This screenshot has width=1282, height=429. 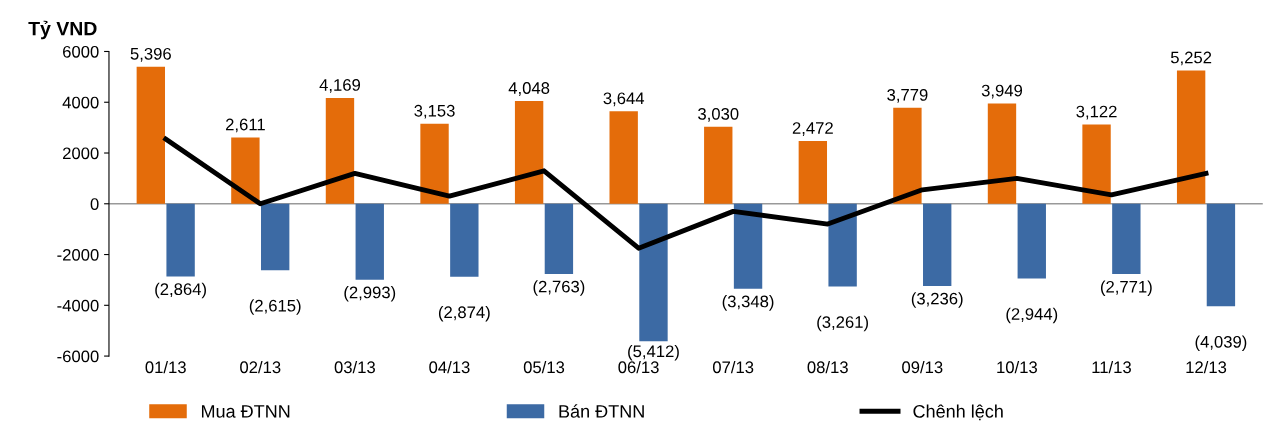 What do you see at coordinates (601, 411) in the screenshot?
I see `legend-label: Bán ĐTNN` at bounding box center [601, 411].